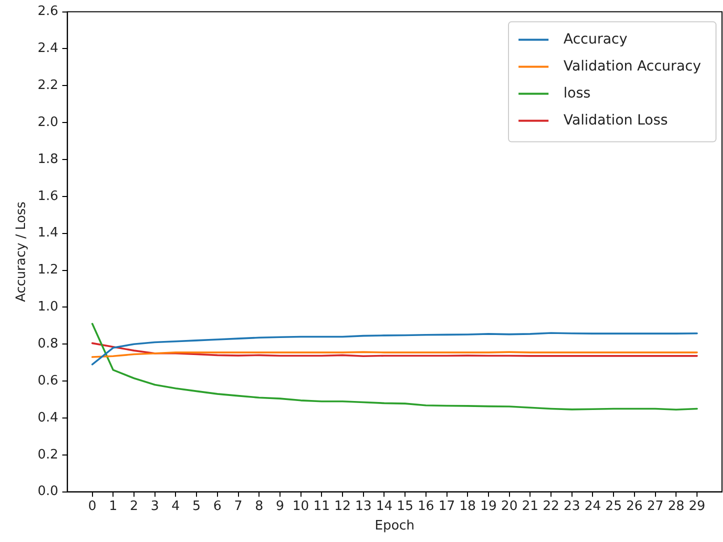 The width and height of the screenshot is (723, 542). I want to click on x-tick-label: 5, so click(196, 506).